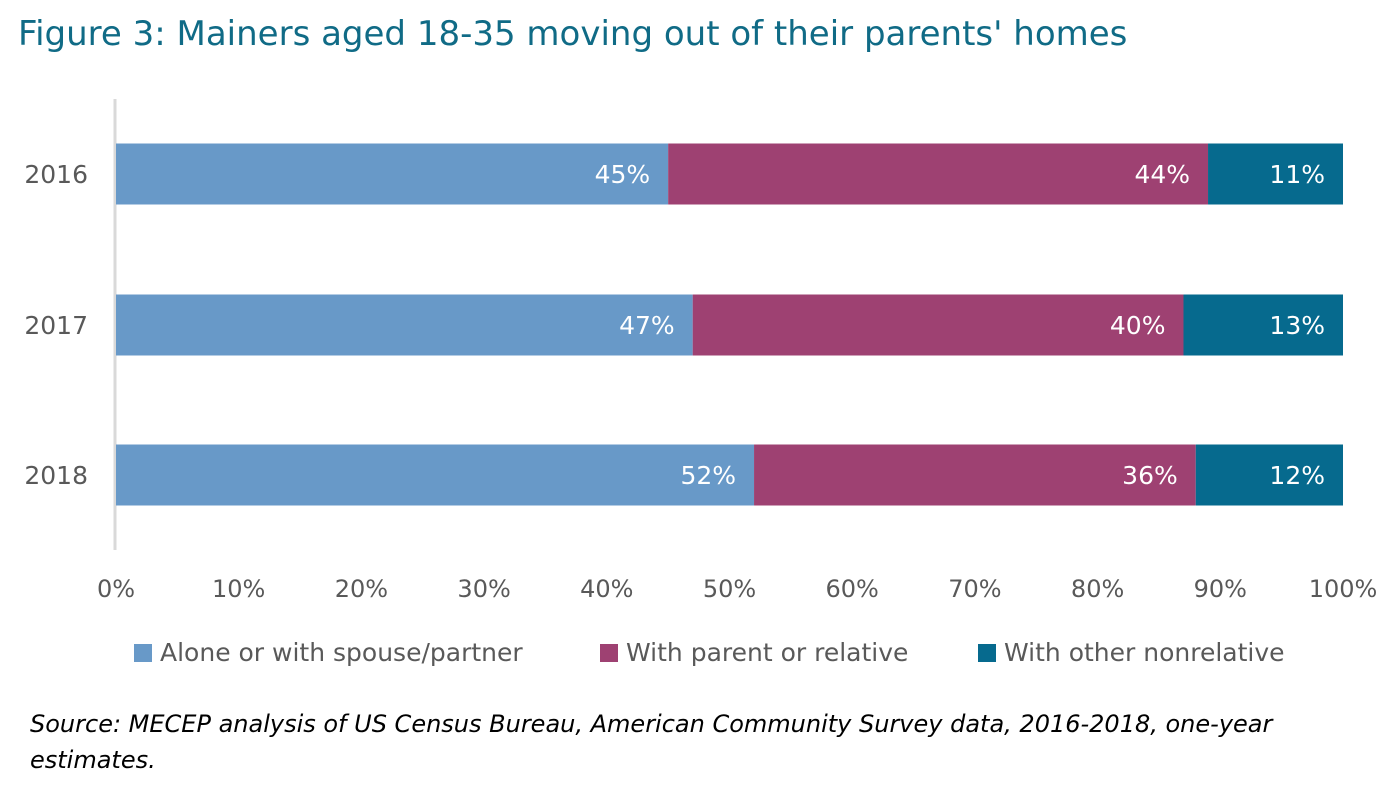  Describe the element at coordinates (1162, 174) in the screenshot. I see `data-label-2016-series-1: 44%` at that location.